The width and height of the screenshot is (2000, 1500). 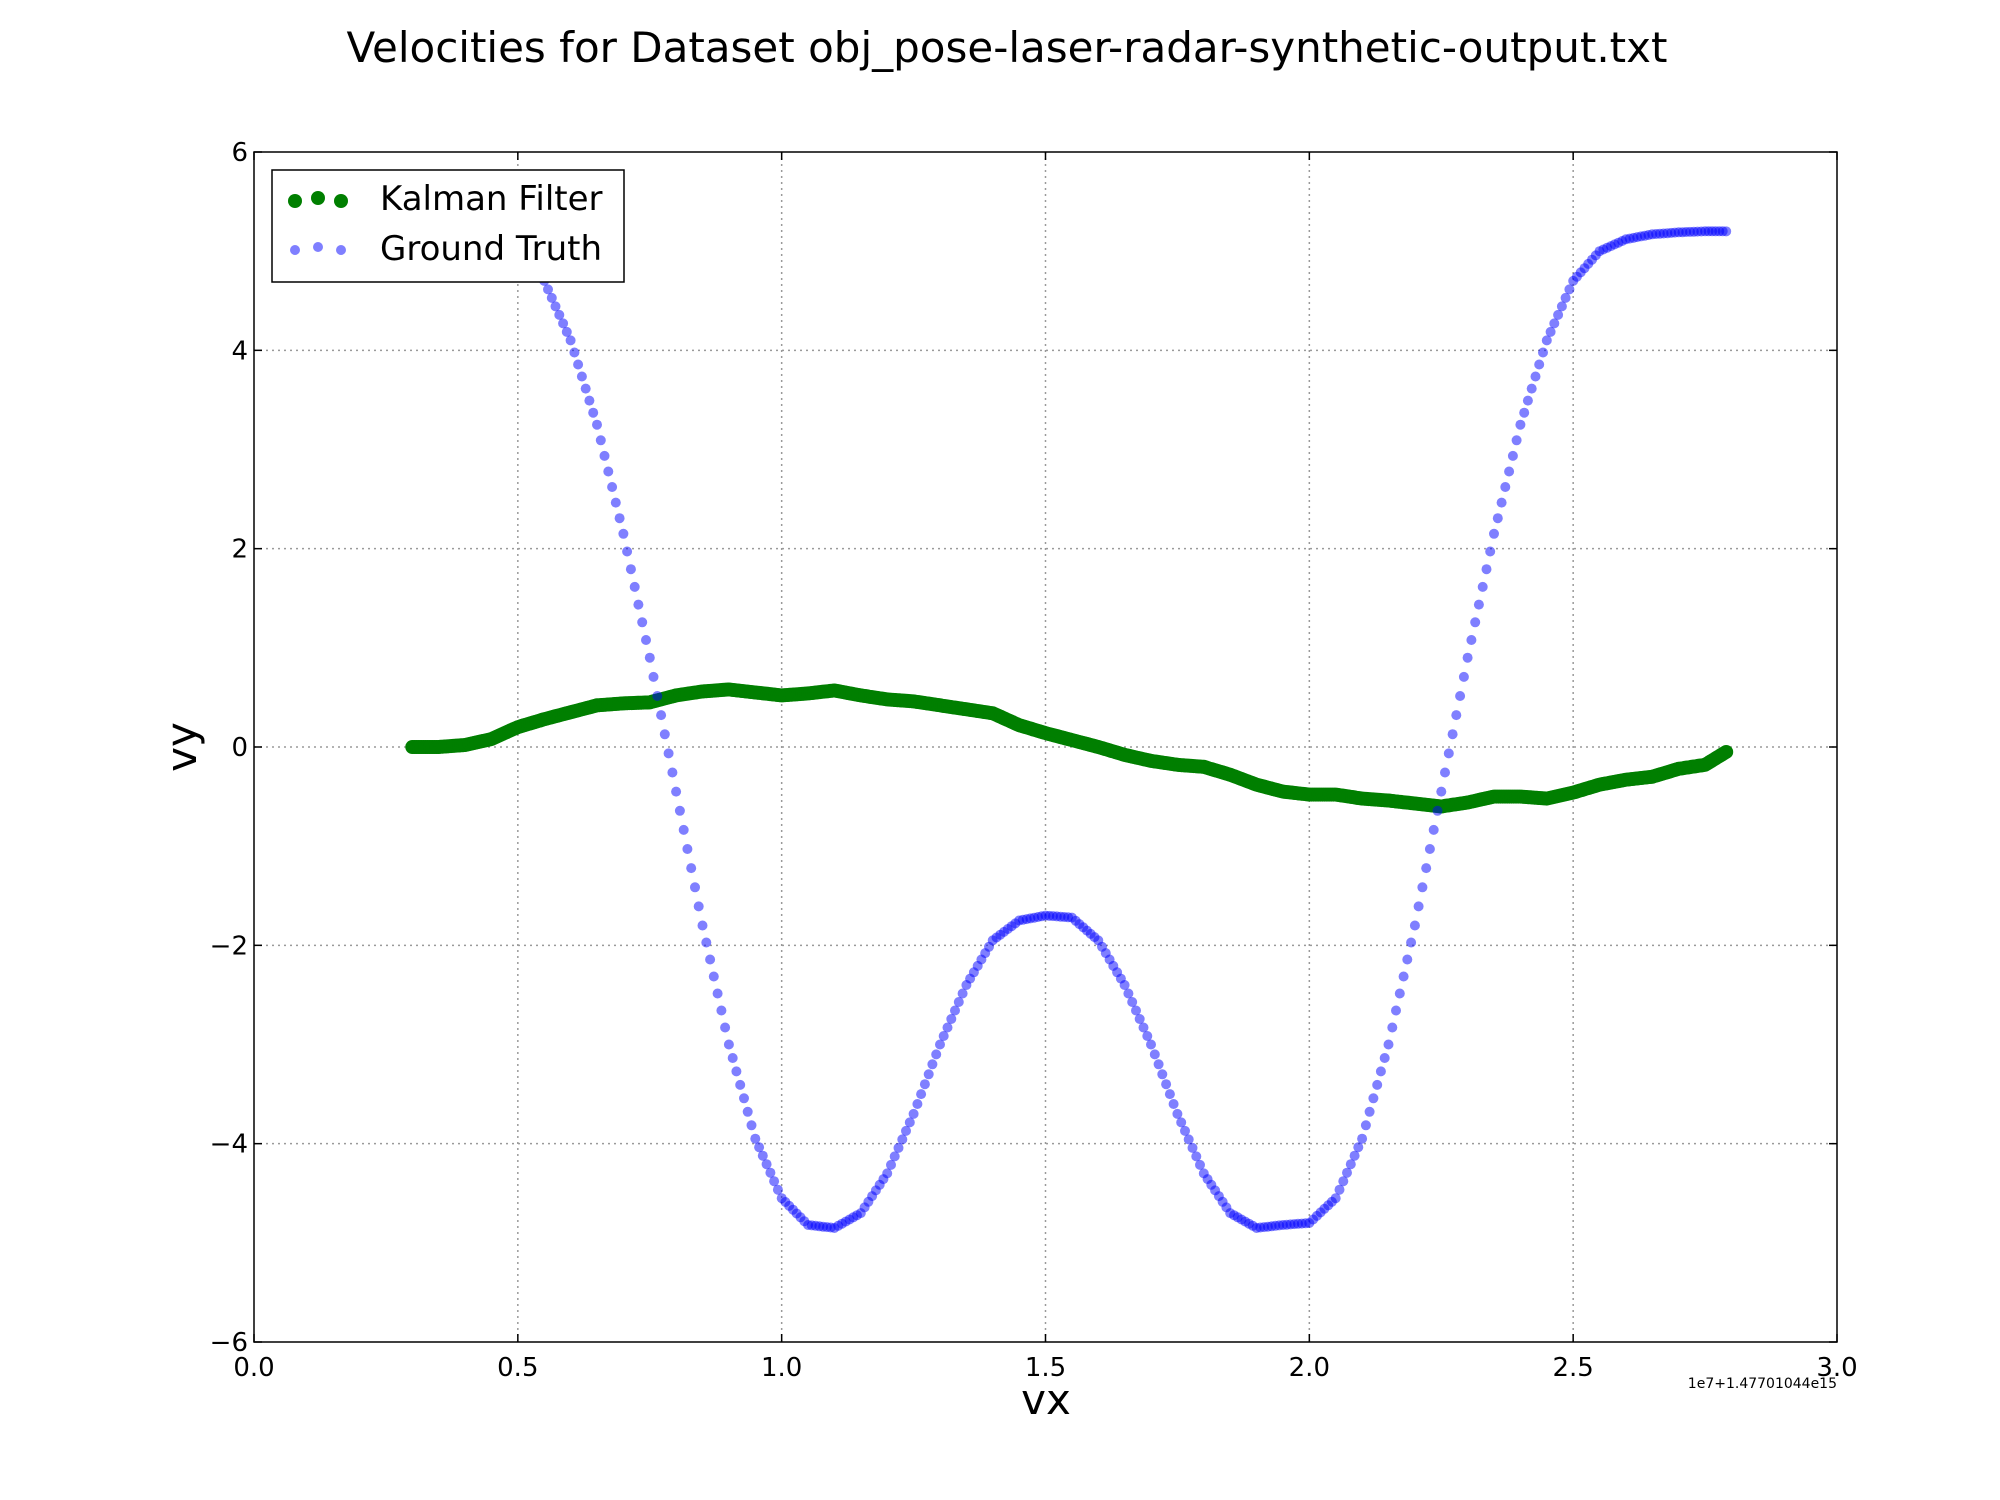 What do you see at coordinates (239, 550) in the screenshot?
I see `y-tick-label: 2` at bounding box center [239, 550].